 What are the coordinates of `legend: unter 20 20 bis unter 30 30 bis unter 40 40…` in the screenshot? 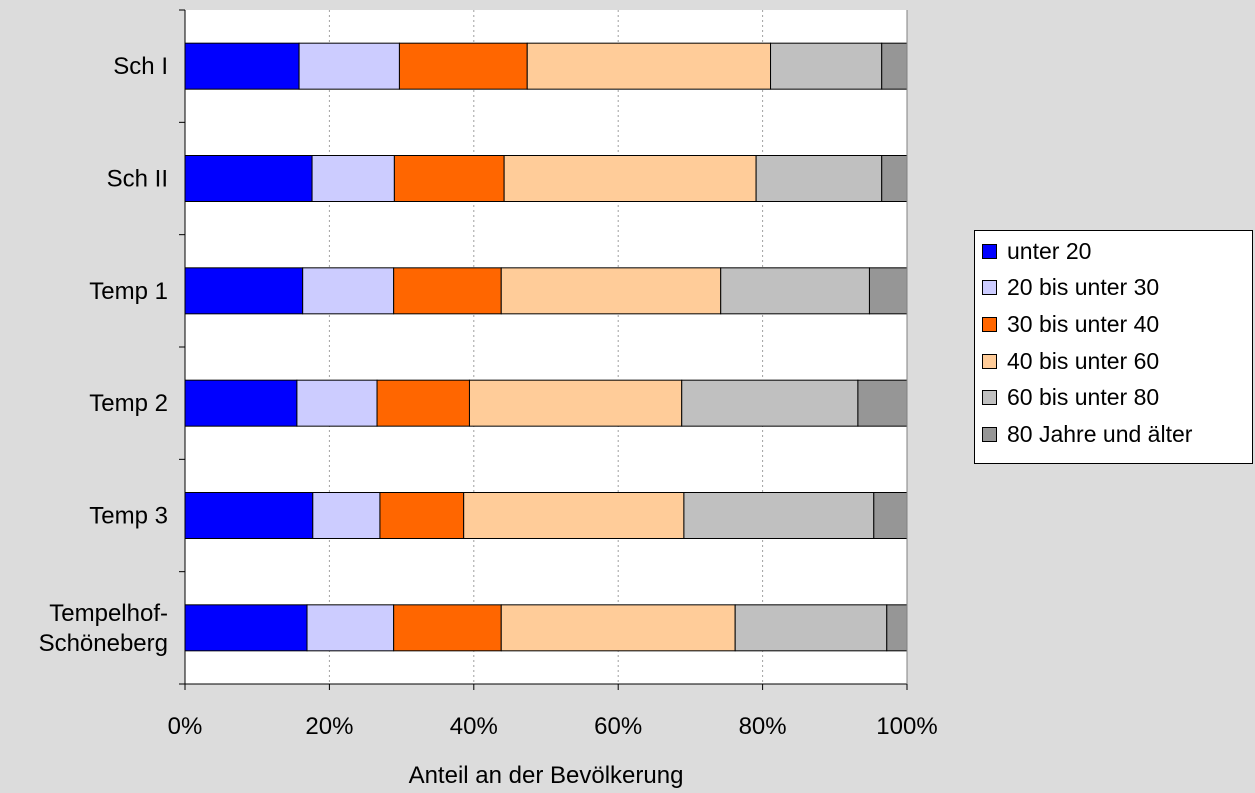 It's located at (1113, 347).